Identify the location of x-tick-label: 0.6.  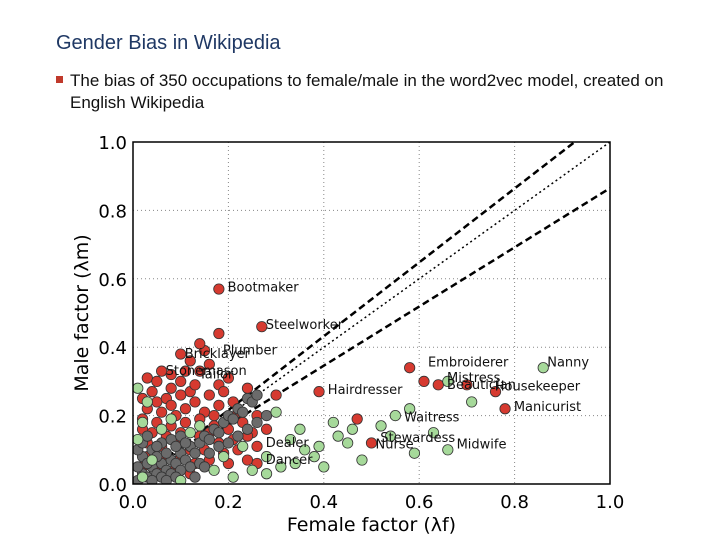
(419, 502).